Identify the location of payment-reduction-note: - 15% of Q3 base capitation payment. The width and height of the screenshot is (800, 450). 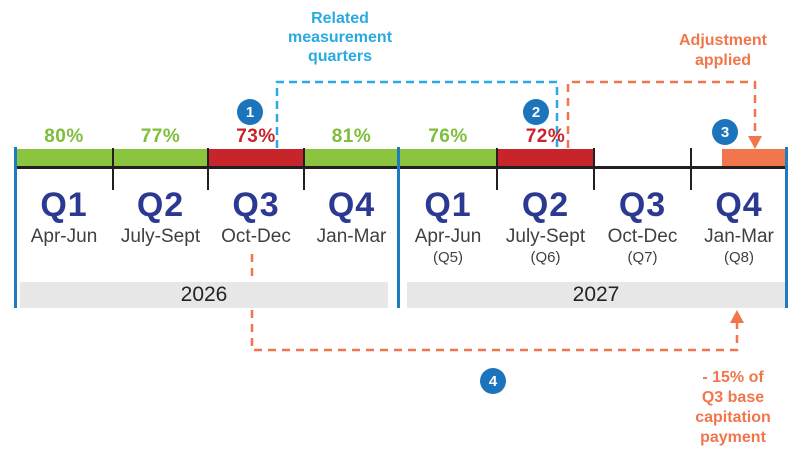
(733, 407).